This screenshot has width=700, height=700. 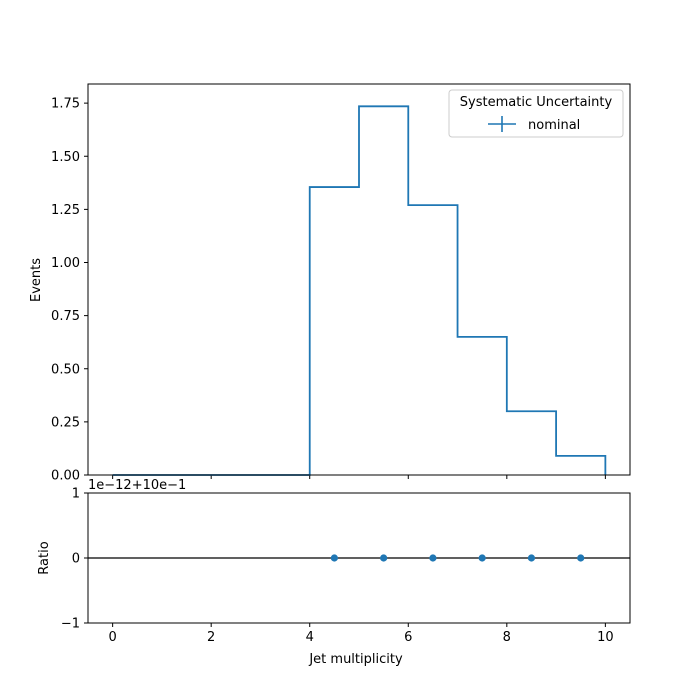 What do you see at coordinates (507, 637) in the screenshot?
I see `x-tick-label: 8` at bounding box center [507, 637].